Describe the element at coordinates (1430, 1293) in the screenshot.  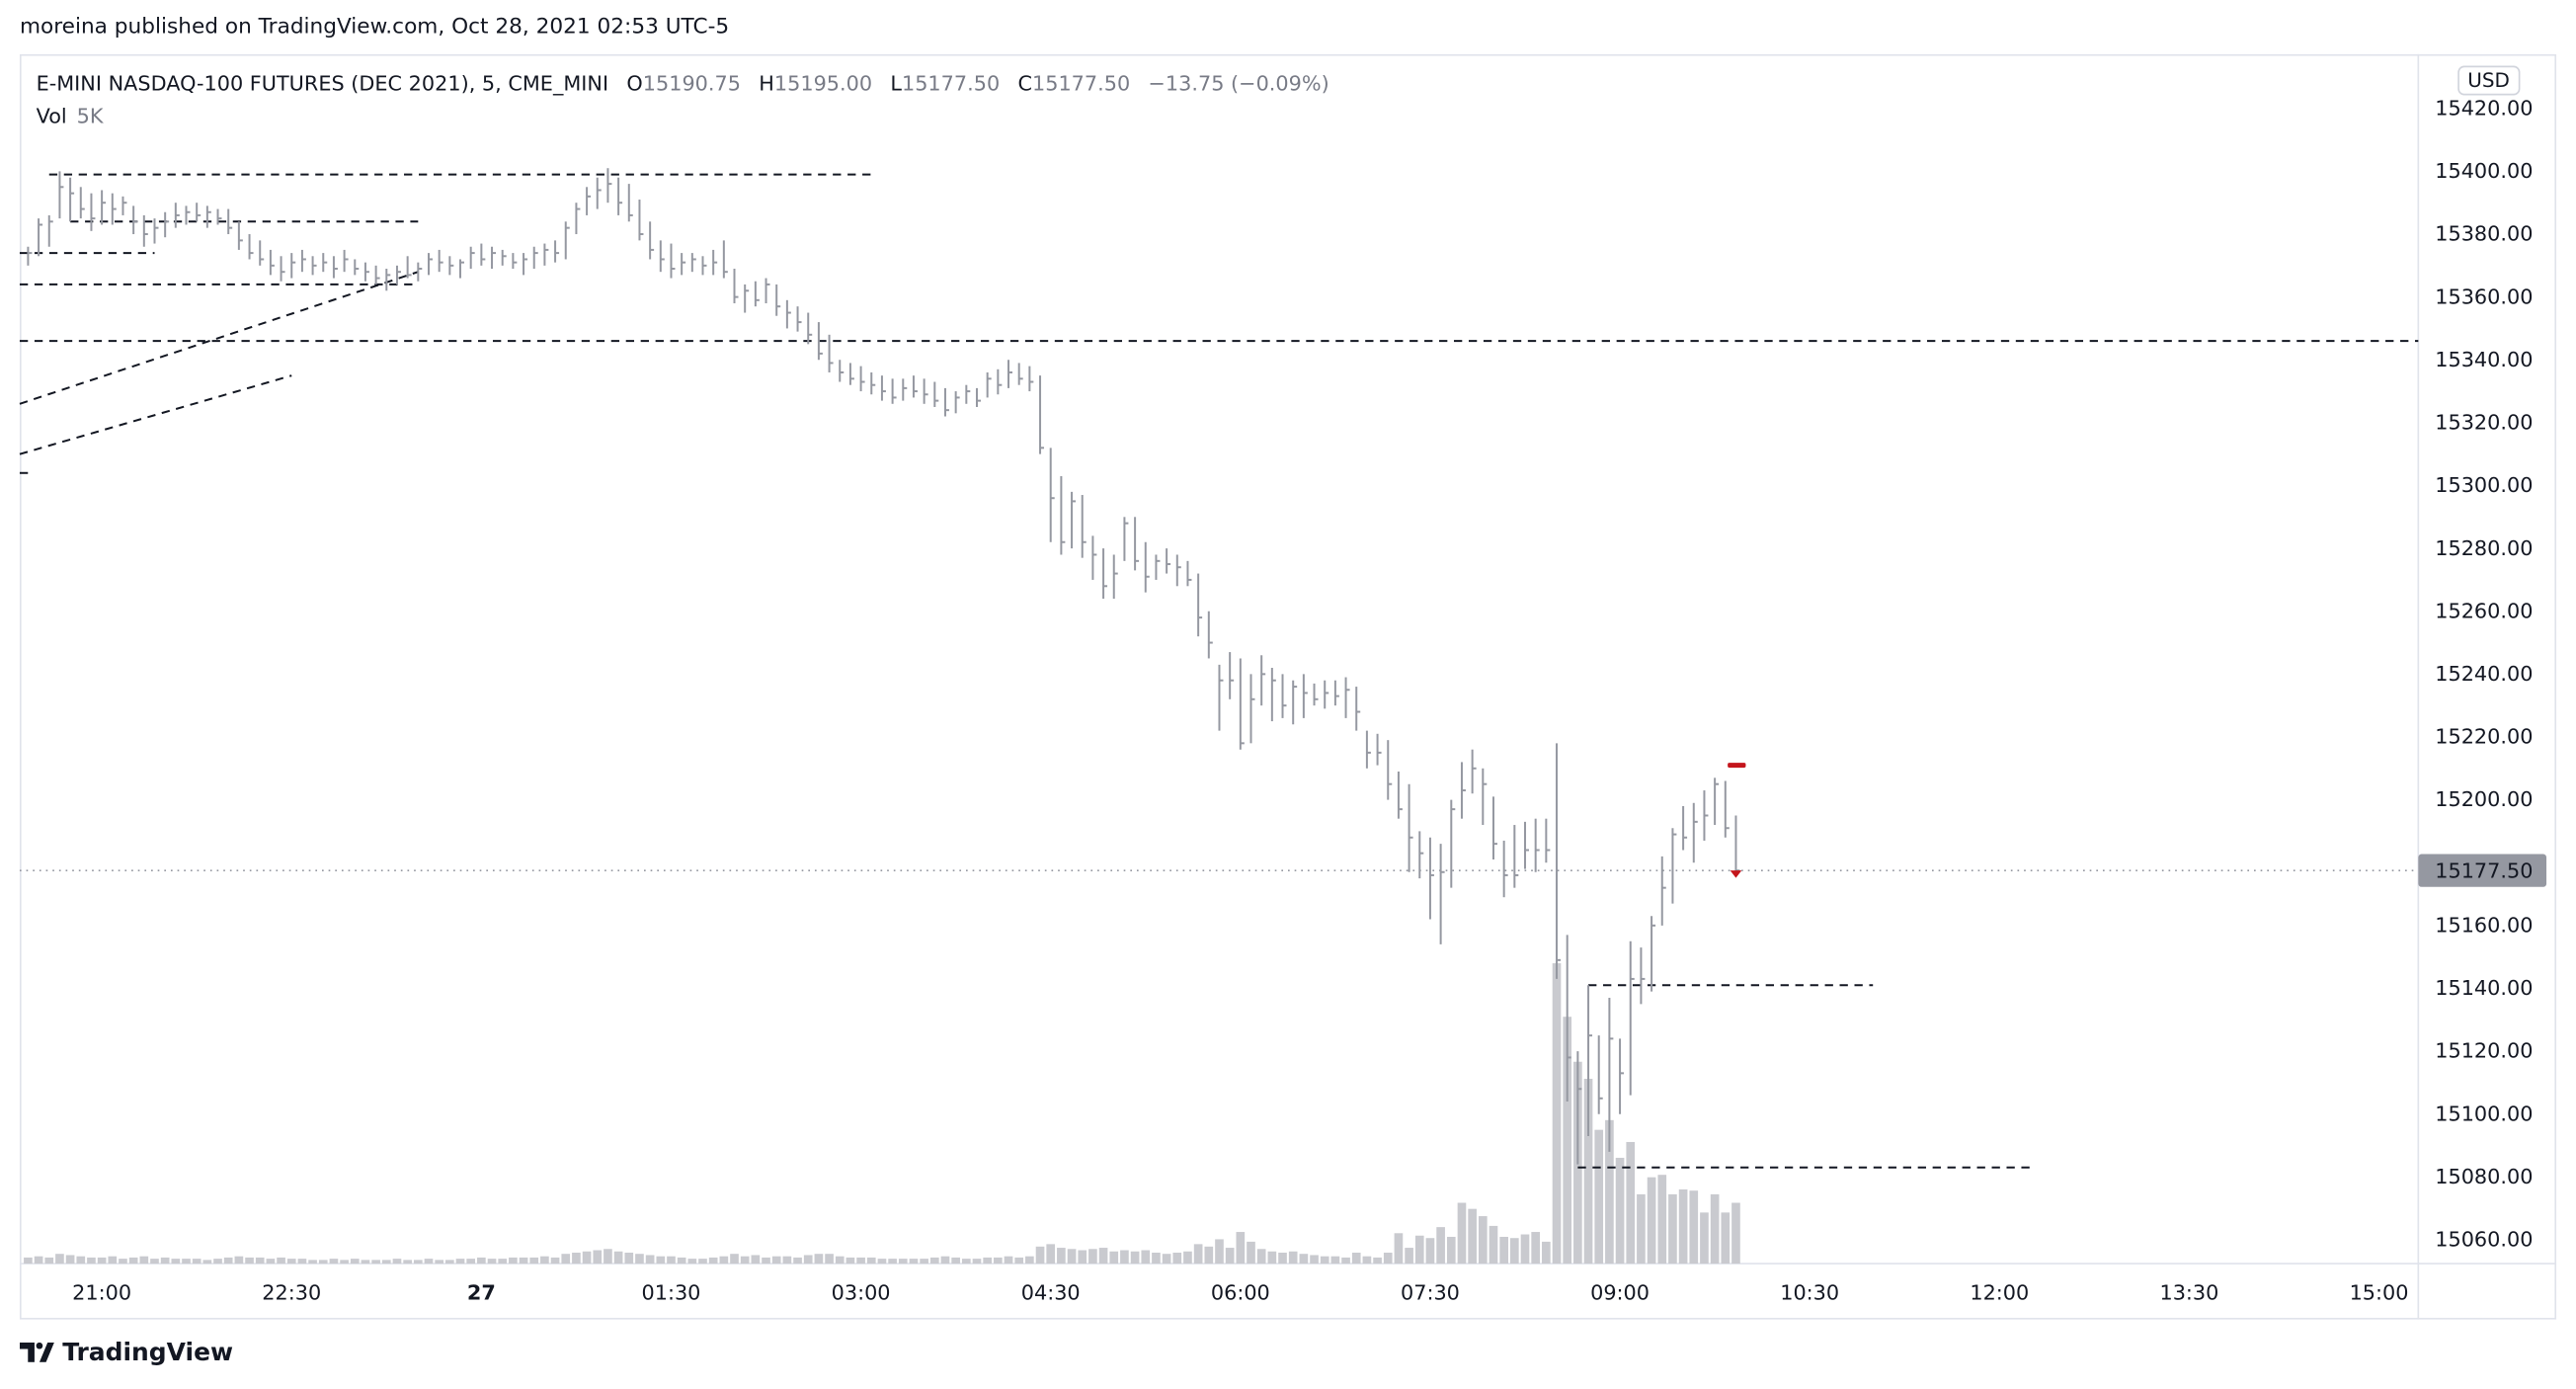
I see `time-tick-label: 07:30` at that location.